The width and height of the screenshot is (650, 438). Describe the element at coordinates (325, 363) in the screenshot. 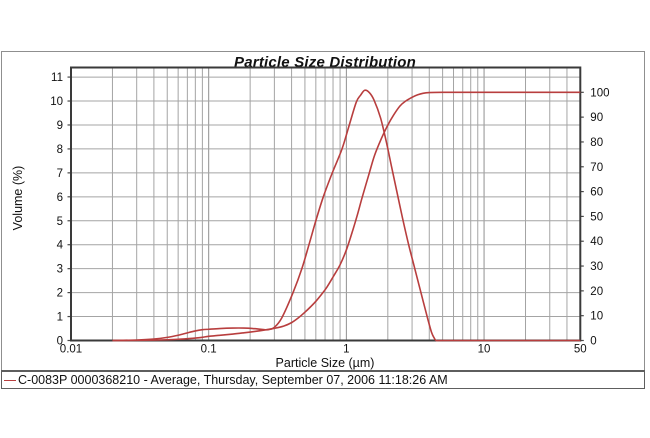

I see `x-axis-title: Particle Size (µm)` at that location.